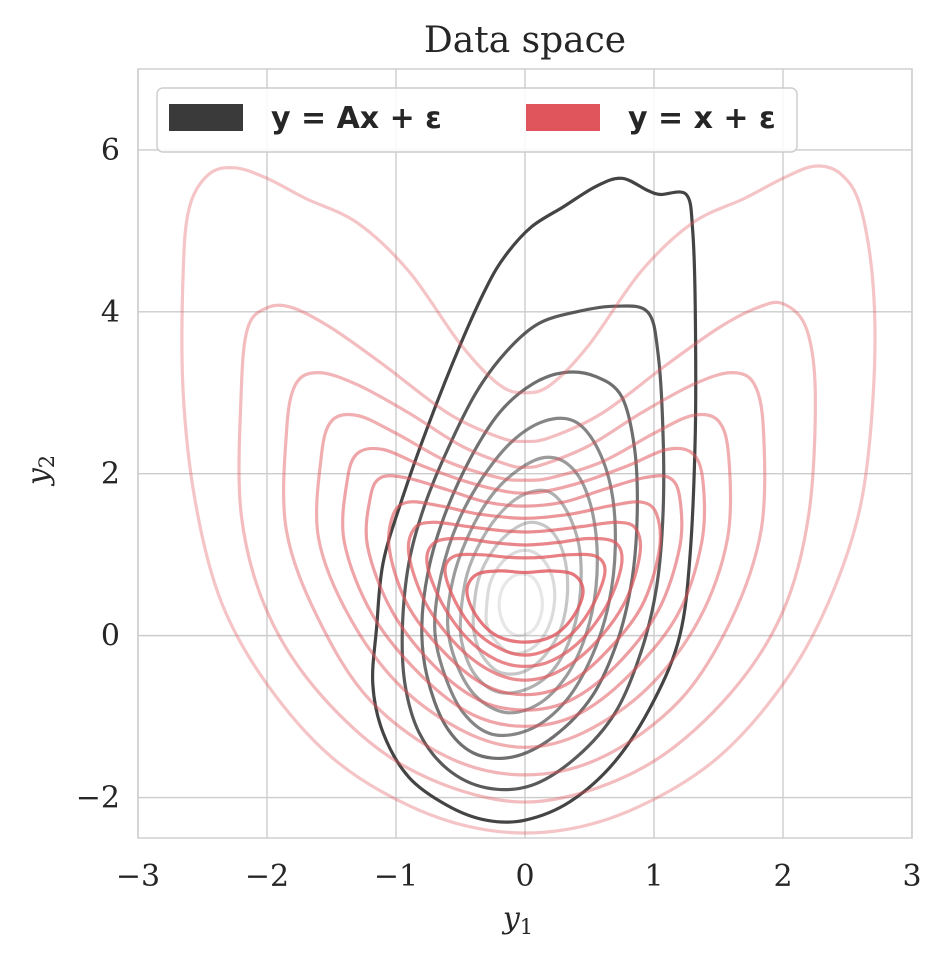 This screenshot has height=962, width=944. I want to click on y-tick-label: 0, so click(110, 636).